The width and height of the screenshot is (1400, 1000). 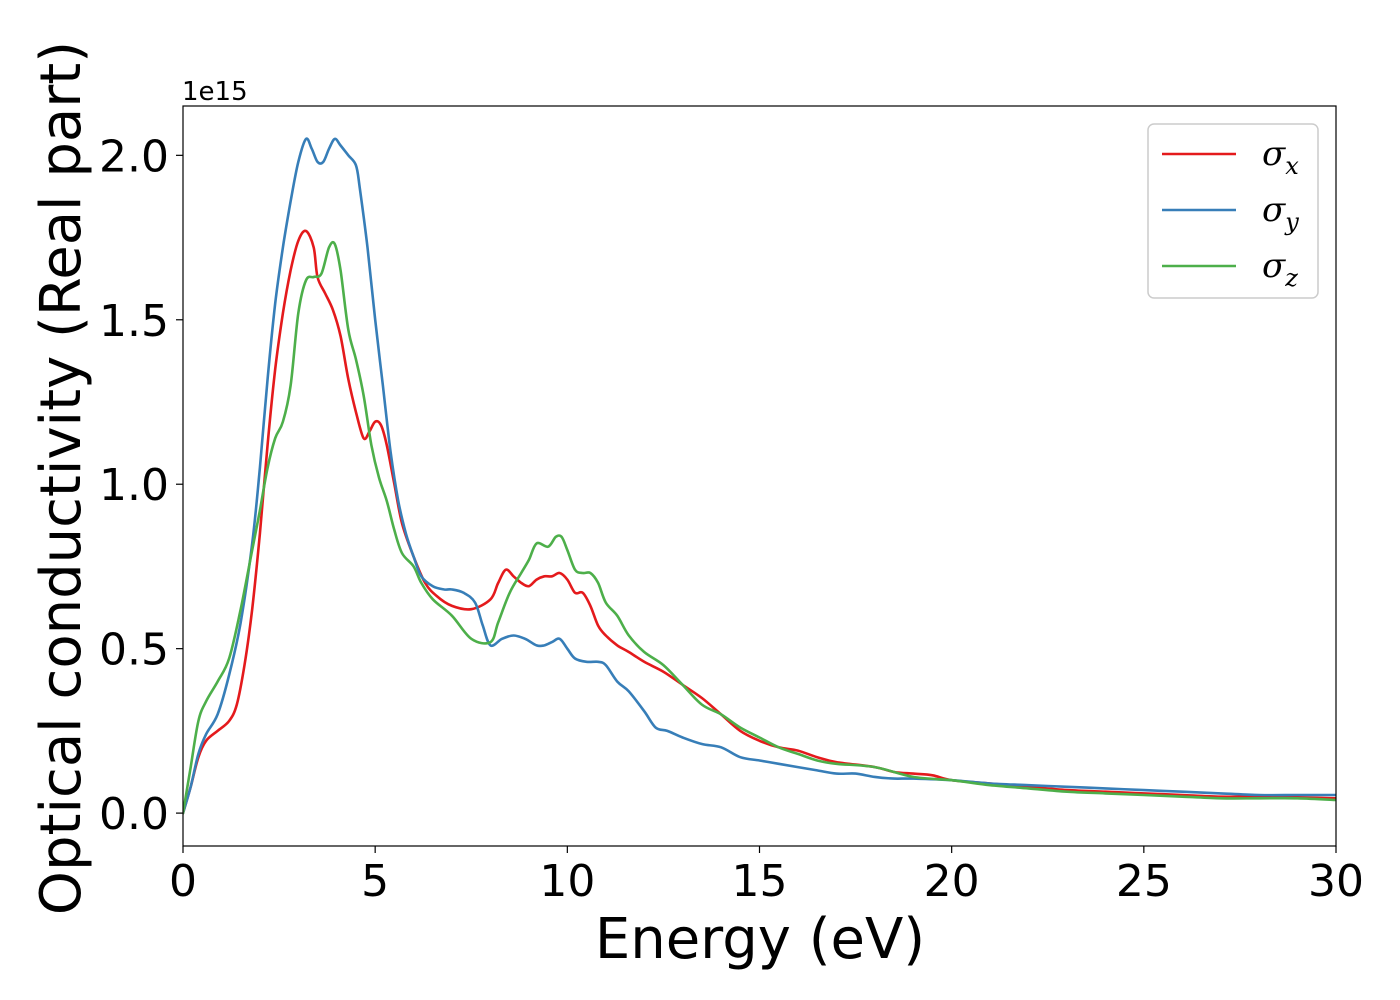 What do you see at coordinates (1144, 881) in the screenshot?
I see `x-tick-label: 25` at bounding box center [1144, 881].